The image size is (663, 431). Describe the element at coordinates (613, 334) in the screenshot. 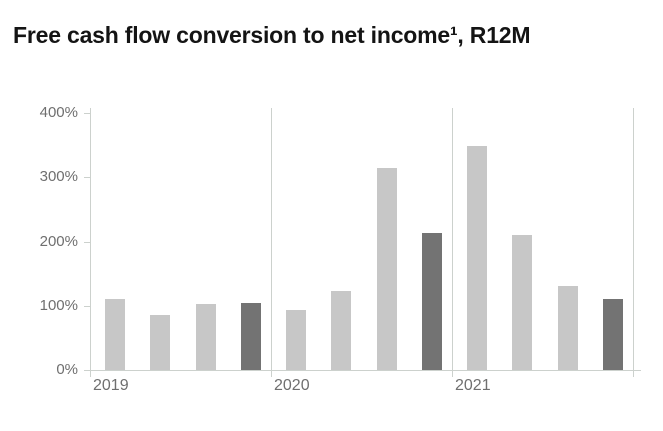

I see `bar-2021-q4` at that location.